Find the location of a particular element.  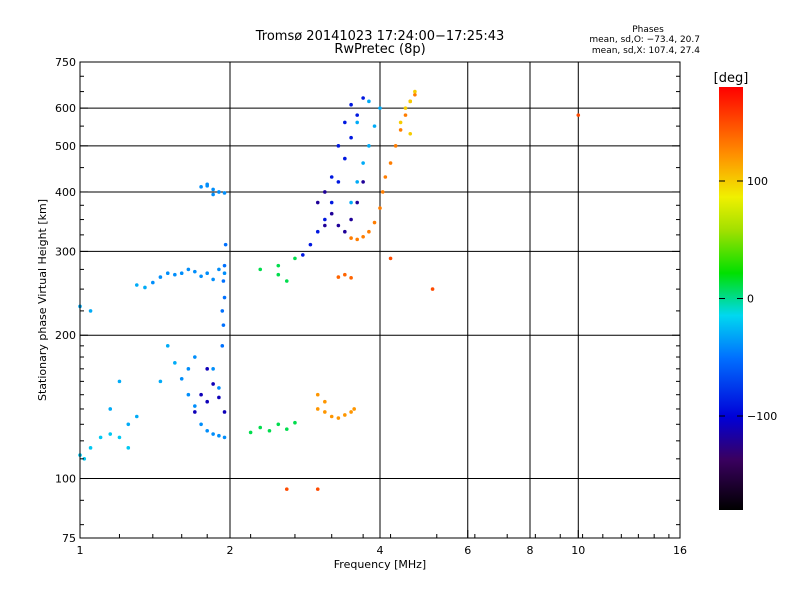

y-tick-label: 500 is located at coordinates (65, 146).